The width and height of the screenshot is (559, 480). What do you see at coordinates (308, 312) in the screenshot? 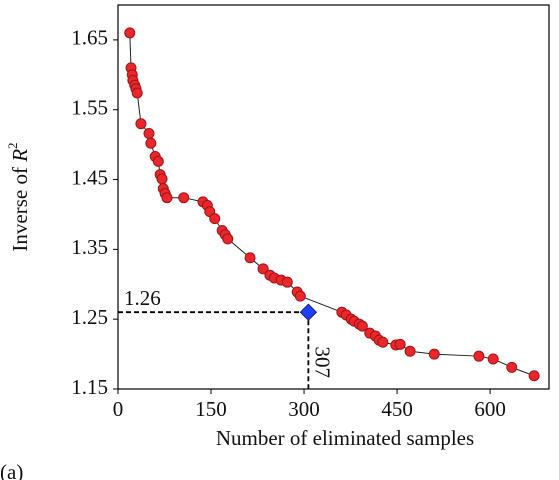
I see `highlight-point` at bounding box center [308, 312].